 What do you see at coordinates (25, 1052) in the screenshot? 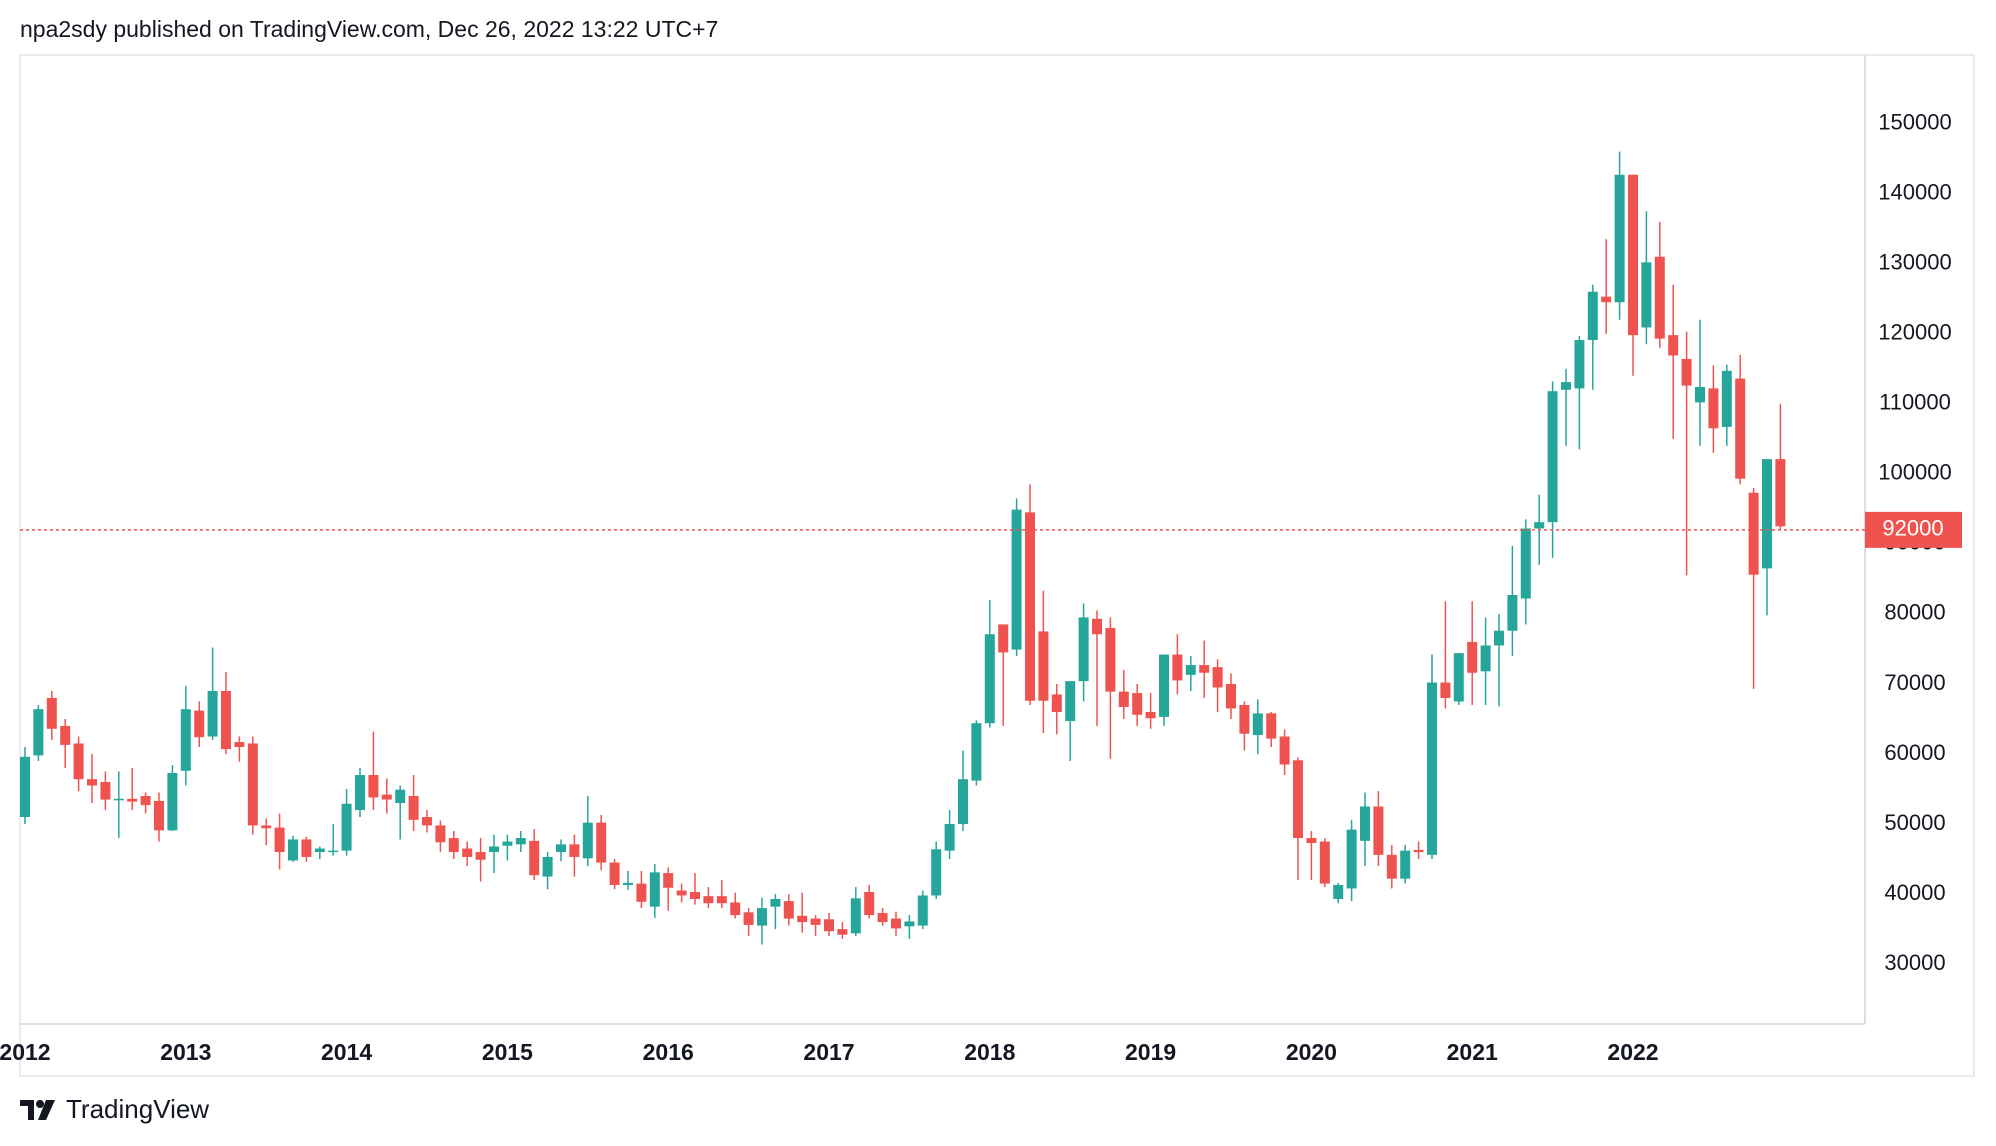
I see `x-tick-label: 2012` at bounding box center [25, 1052].